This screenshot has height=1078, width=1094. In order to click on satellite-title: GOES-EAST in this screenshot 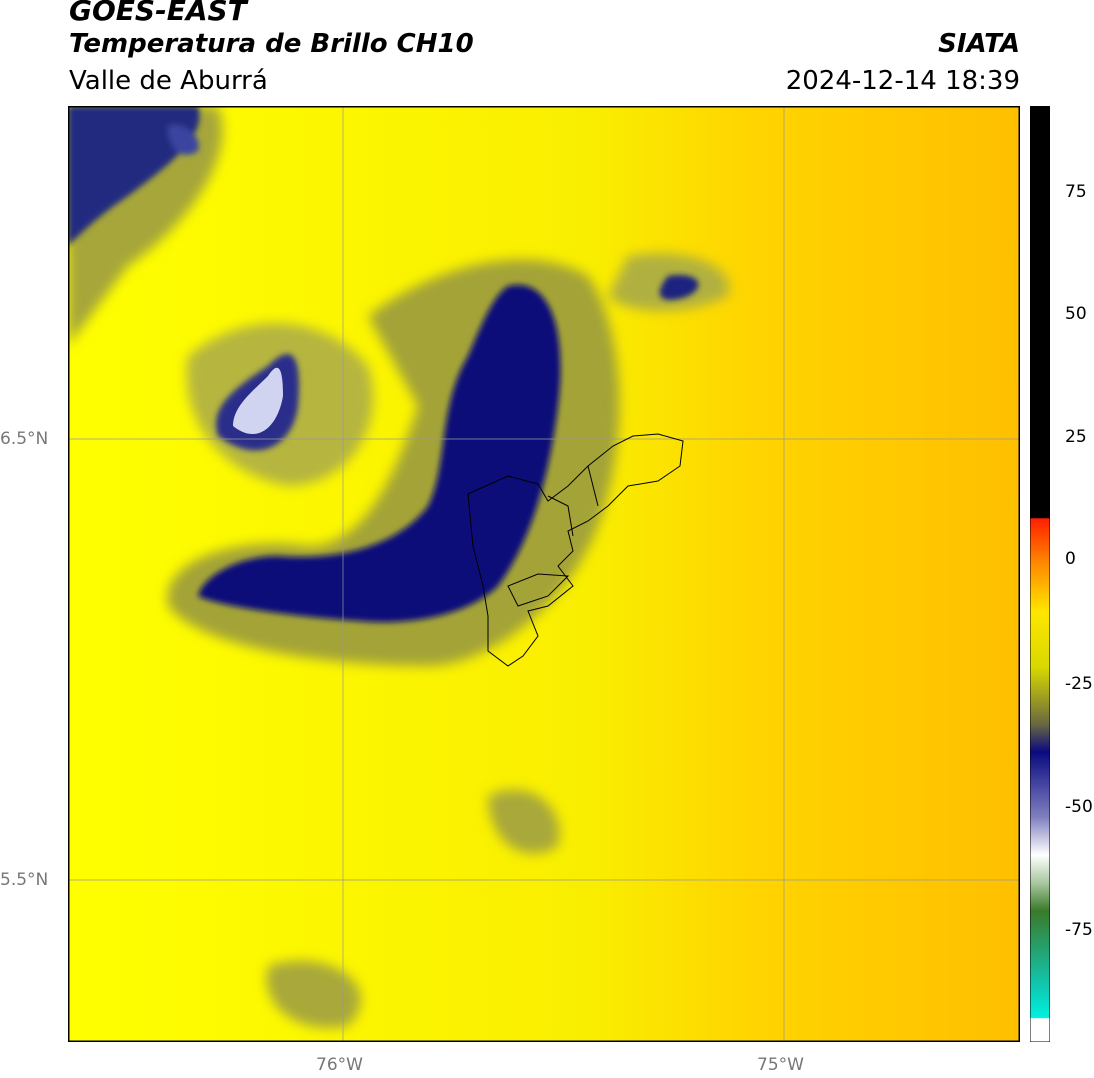, I will do `click(158, 13)`.